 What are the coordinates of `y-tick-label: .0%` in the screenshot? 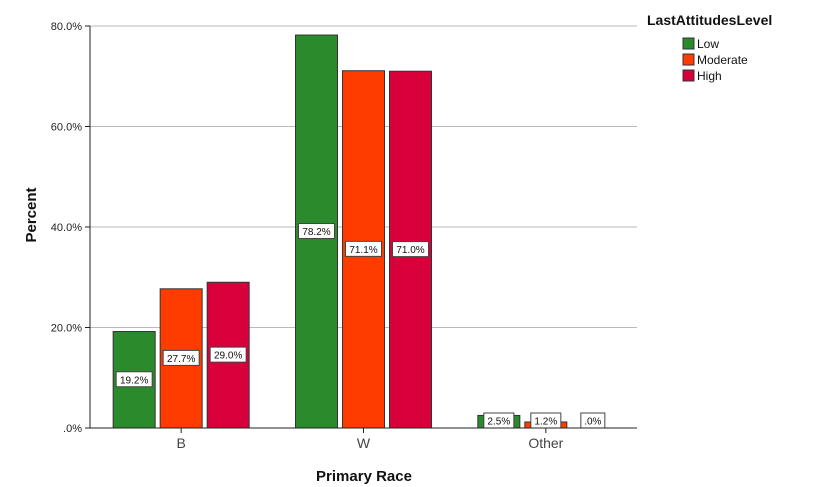 It's located at (72, 429).